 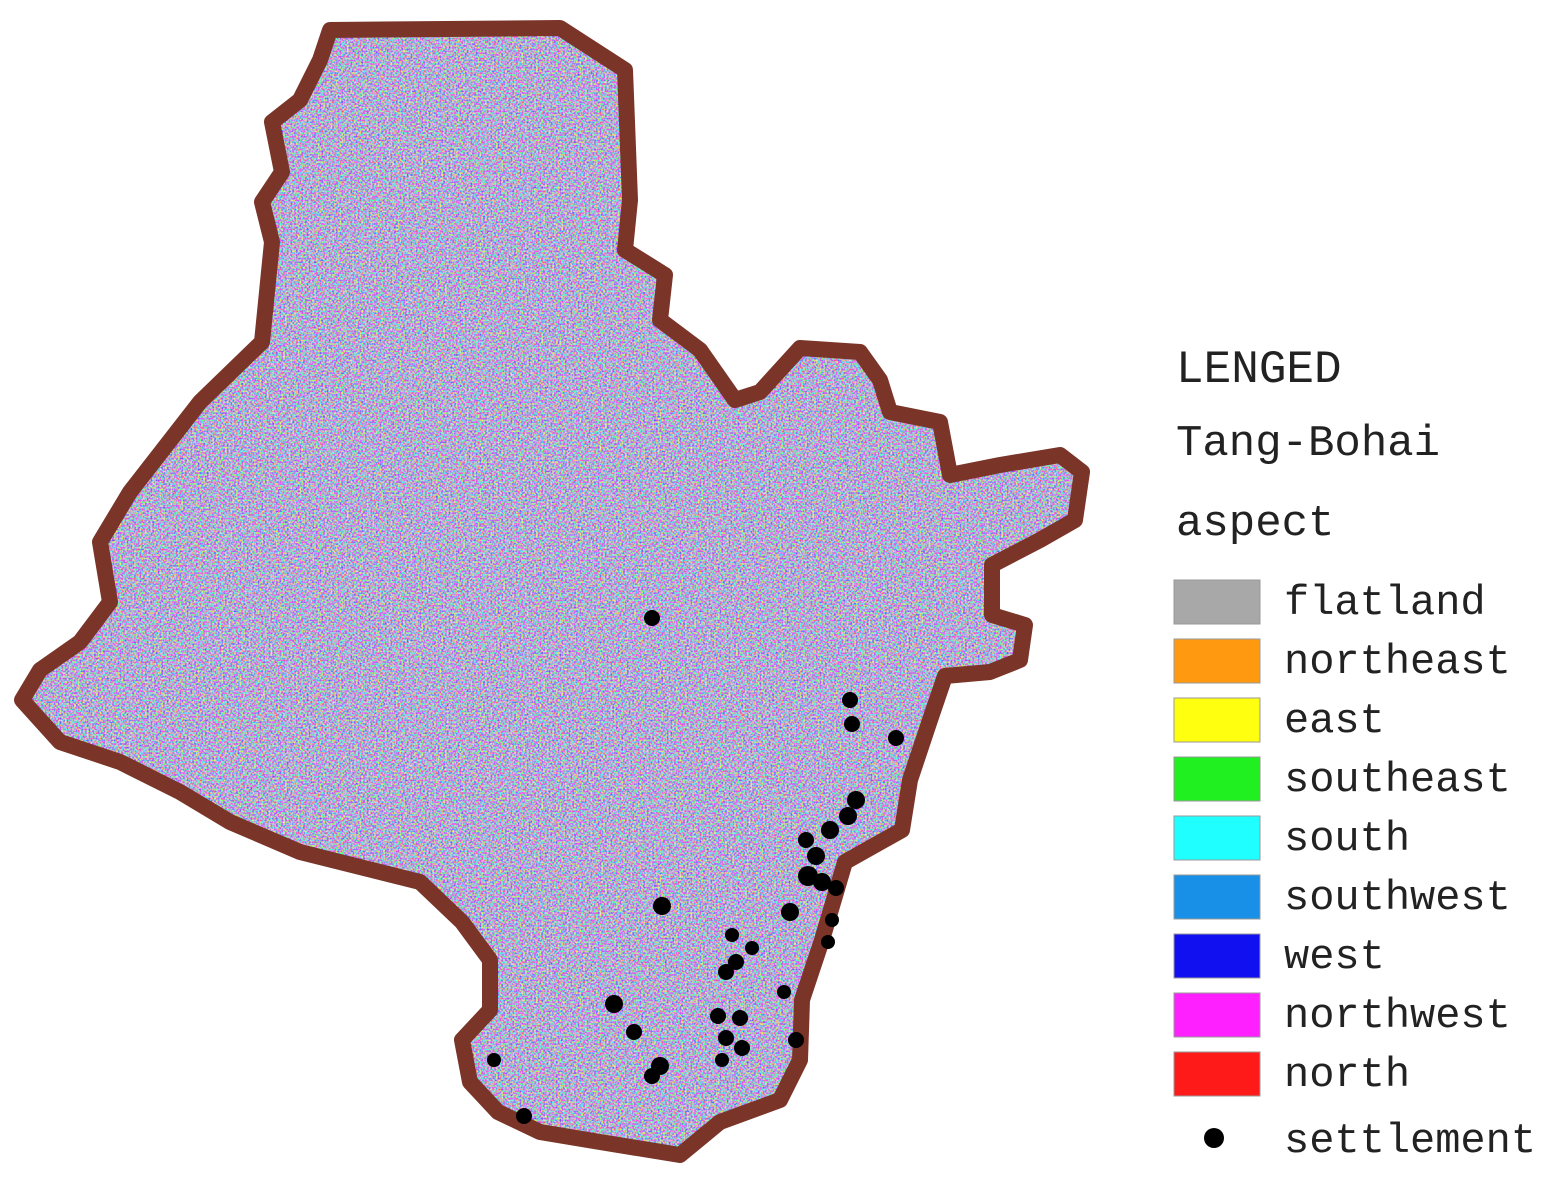 What do you see at coordinates (1334, 957) in the screenshot?
I see `legend-label: west` at bounding box center [1334, 957].